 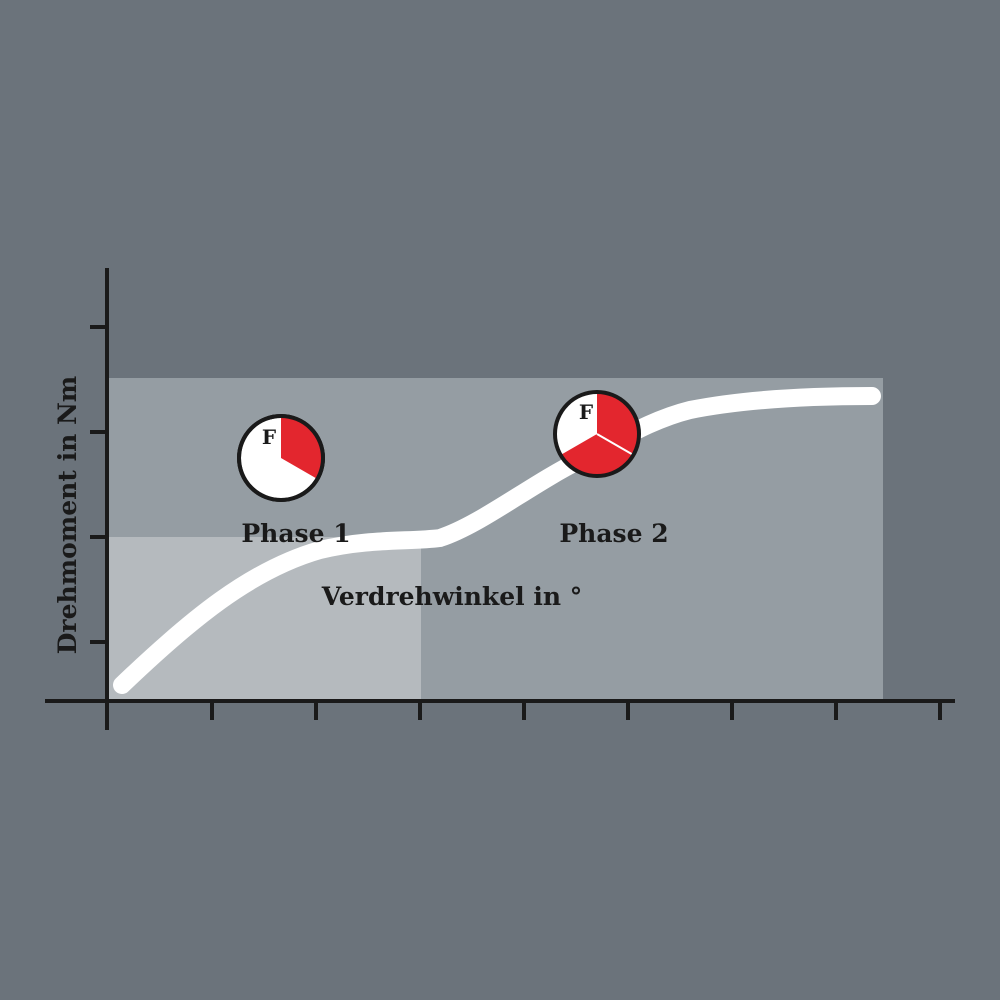 I want to click on phase-1-region, so click(x=264, y=619).